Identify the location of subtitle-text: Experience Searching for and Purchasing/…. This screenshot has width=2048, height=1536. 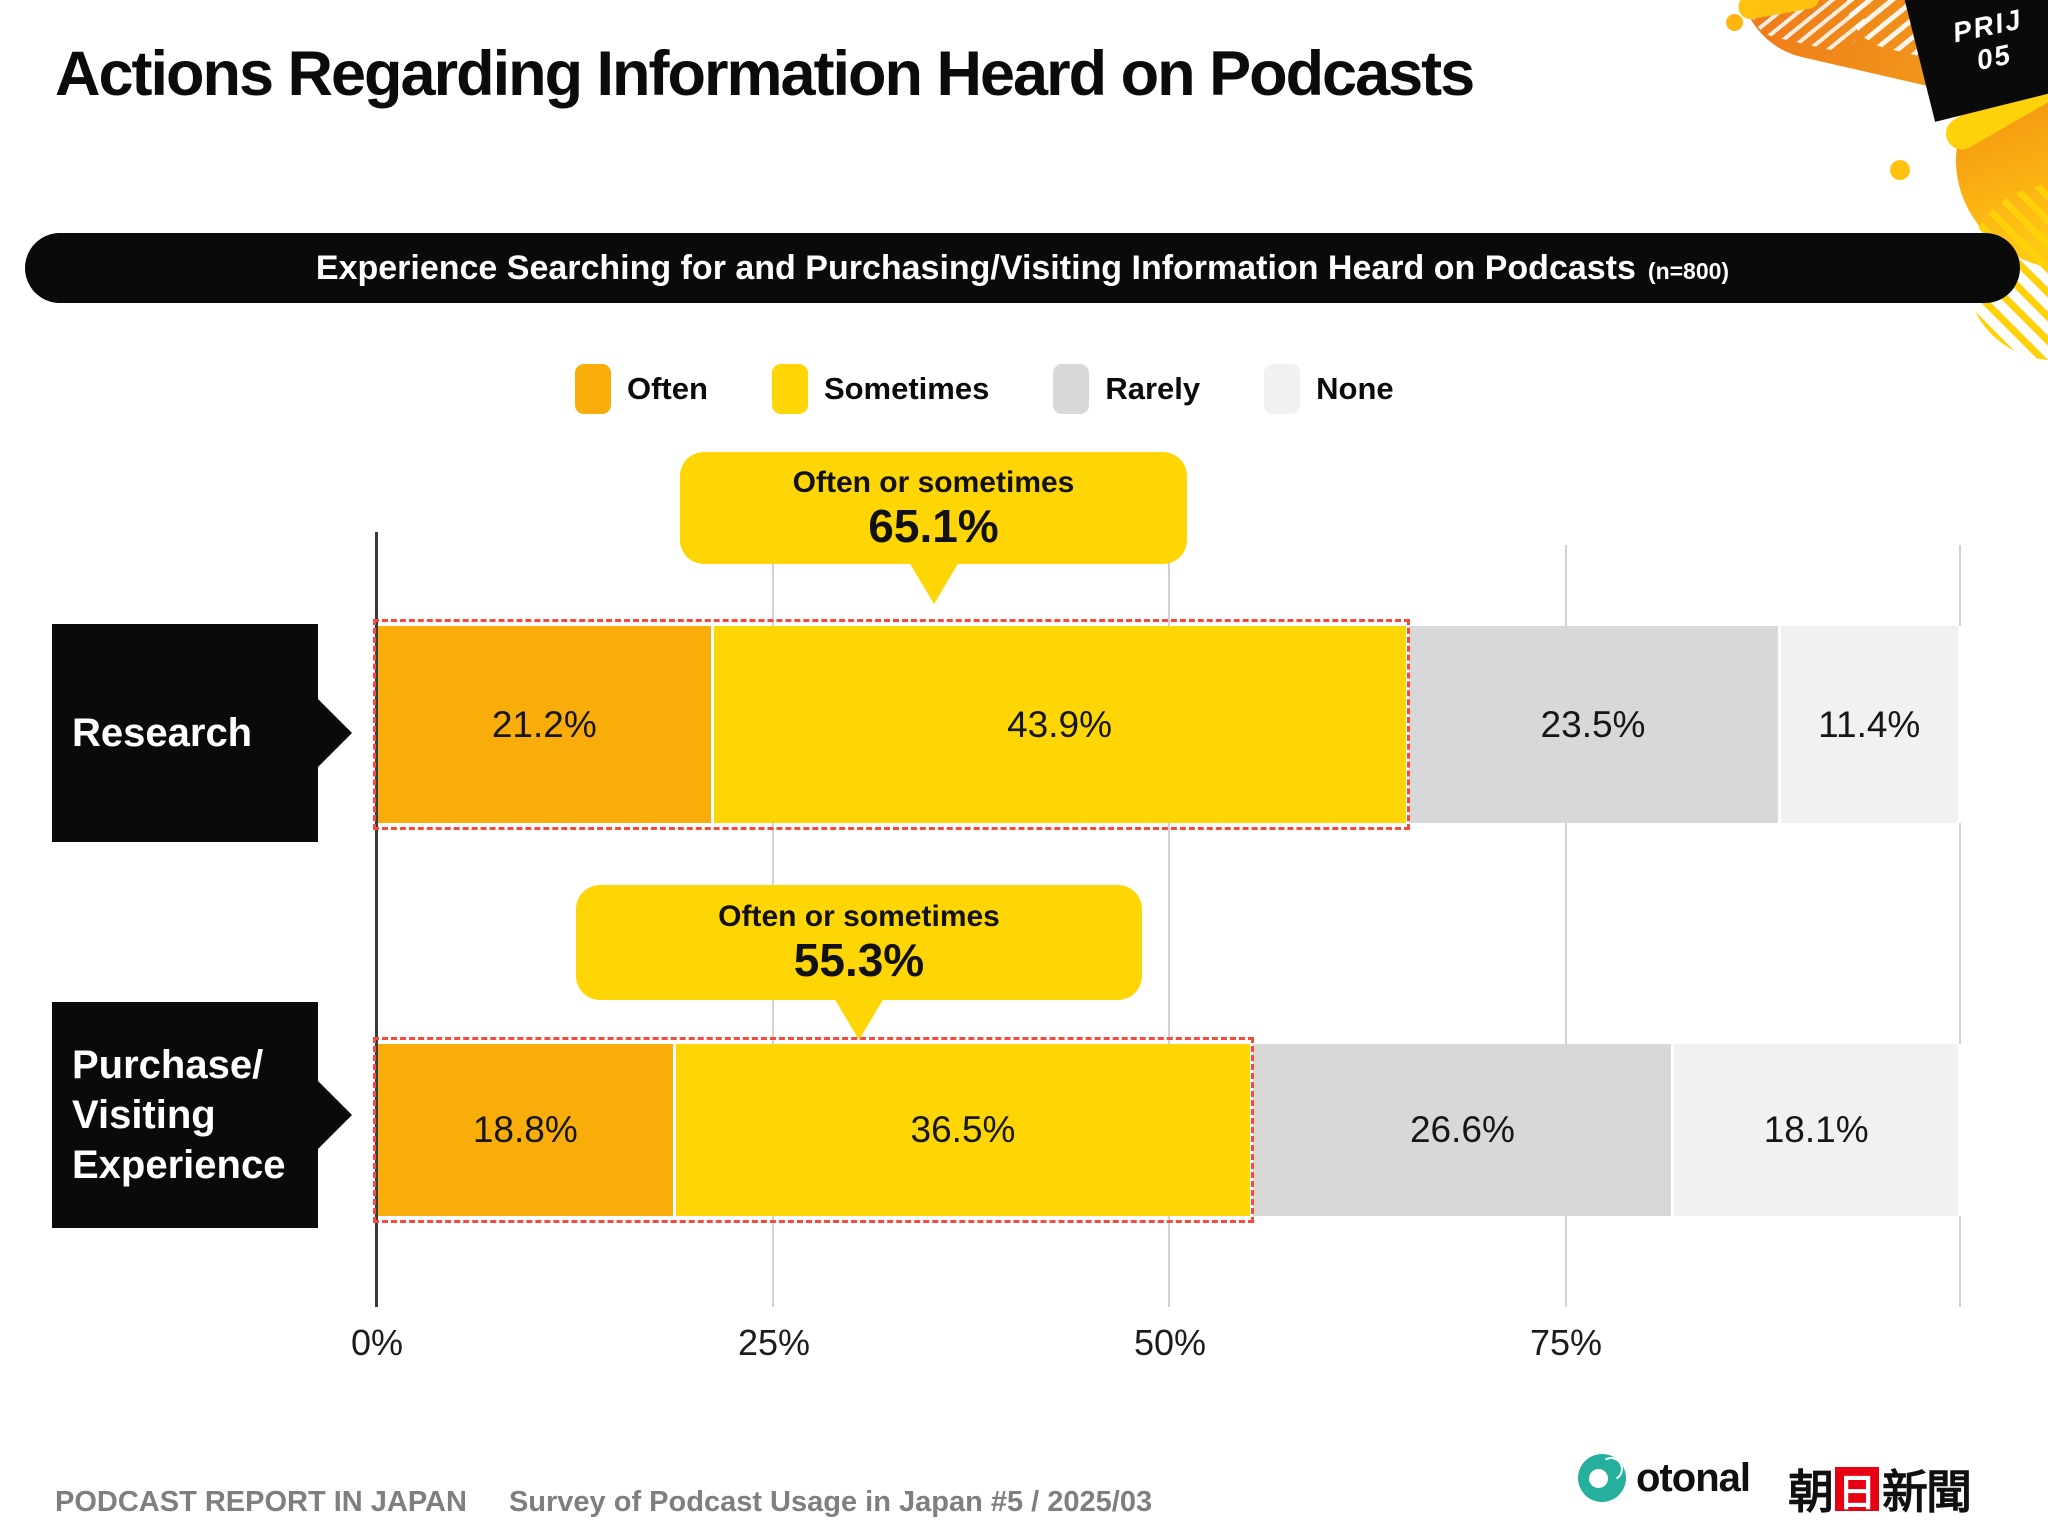
(975, 267).